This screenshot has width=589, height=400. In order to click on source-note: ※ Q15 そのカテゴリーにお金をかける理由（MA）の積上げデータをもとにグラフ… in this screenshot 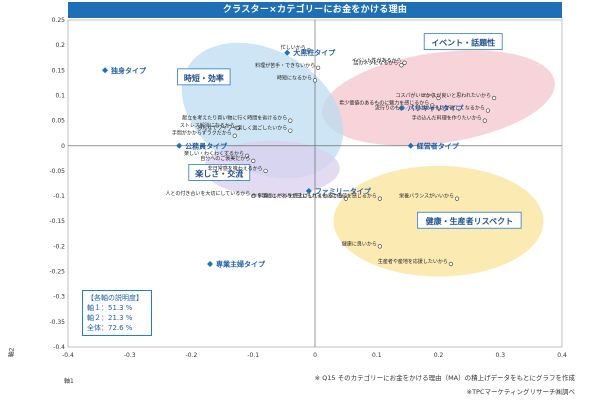, I will do `click(444, 378)`.